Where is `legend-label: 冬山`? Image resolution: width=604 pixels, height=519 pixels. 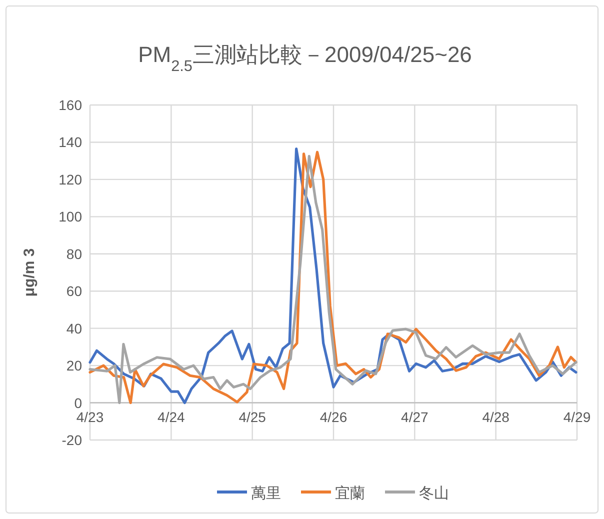
legend-label: 冬山 is located at coordinates (434, 493).